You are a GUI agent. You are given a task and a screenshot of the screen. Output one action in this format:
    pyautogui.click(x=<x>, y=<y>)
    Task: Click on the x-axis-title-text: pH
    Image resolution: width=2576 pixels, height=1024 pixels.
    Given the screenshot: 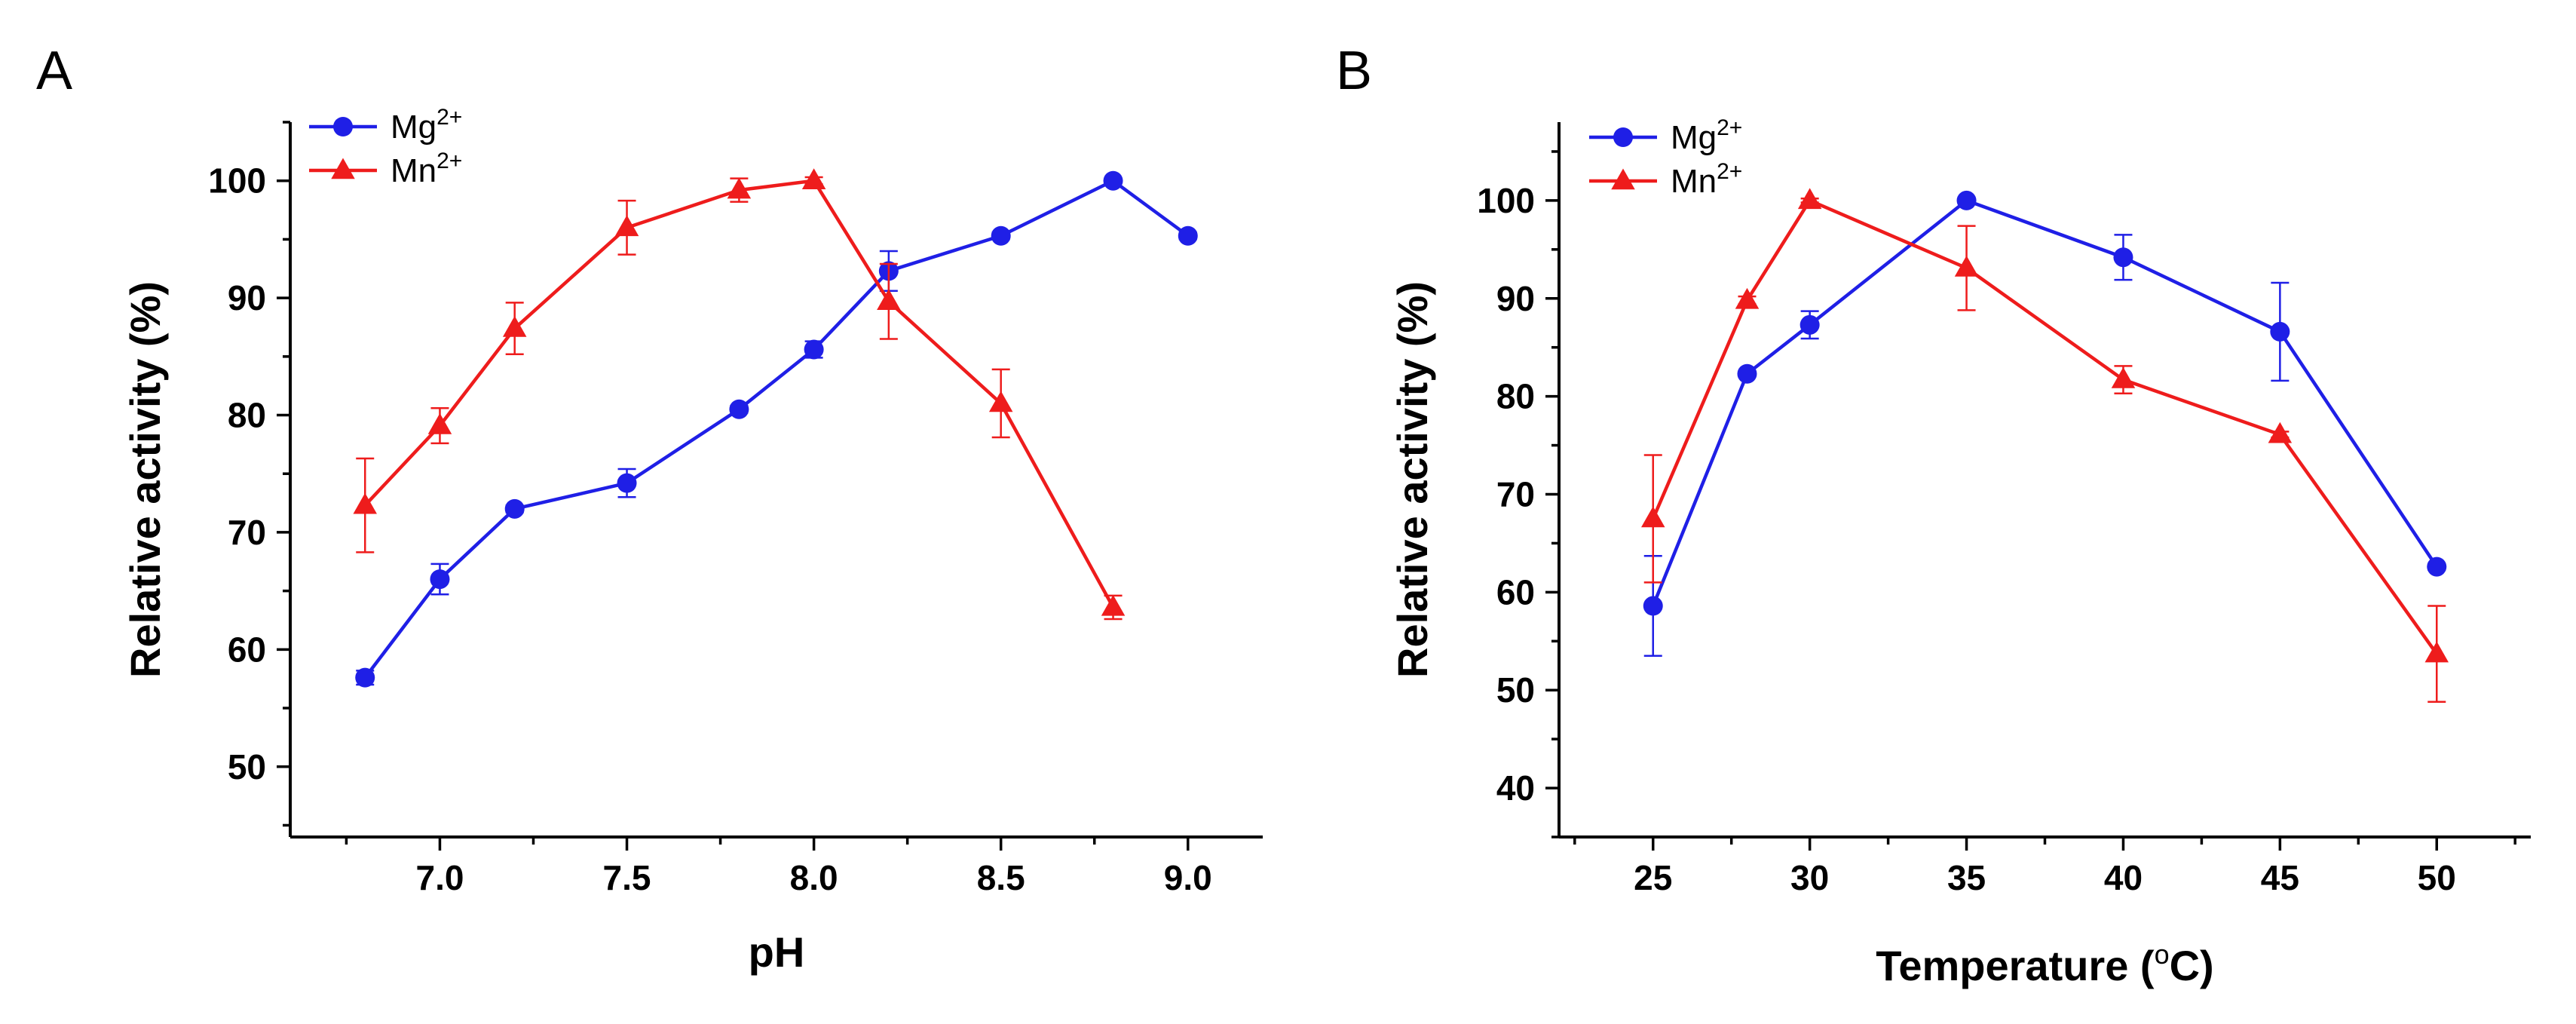 What is the action you would take?
    pyautogui.click(x=777, y=952)
    